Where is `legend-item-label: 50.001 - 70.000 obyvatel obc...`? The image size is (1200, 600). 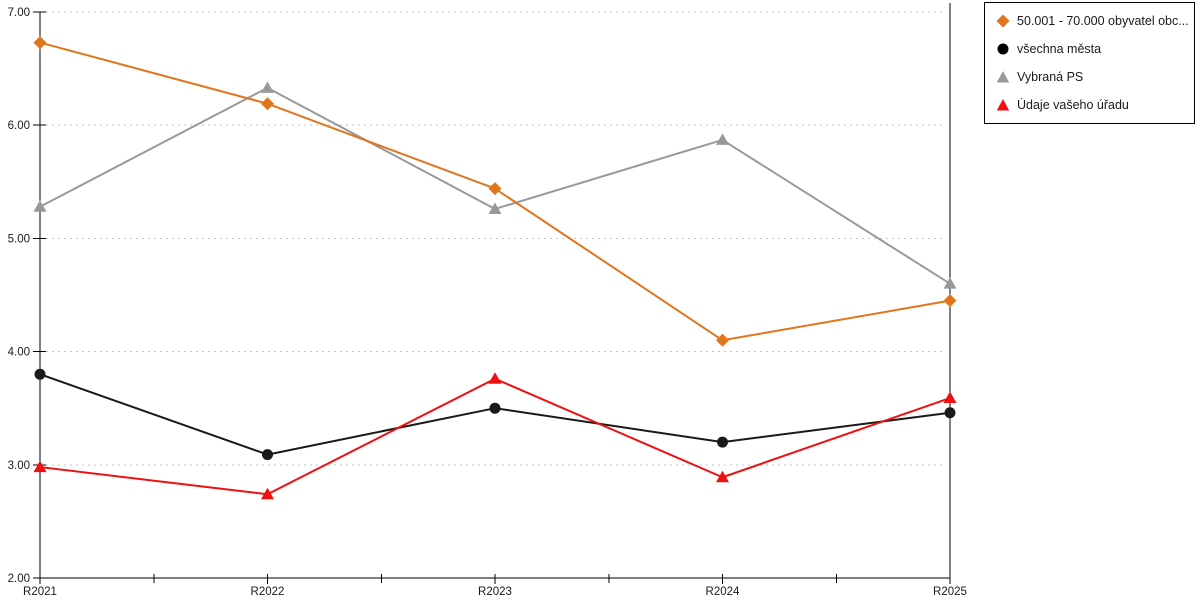 legend-item-label: 50.001 - 70.000 obyvatel obc... is located at coordinates (1103, 21).